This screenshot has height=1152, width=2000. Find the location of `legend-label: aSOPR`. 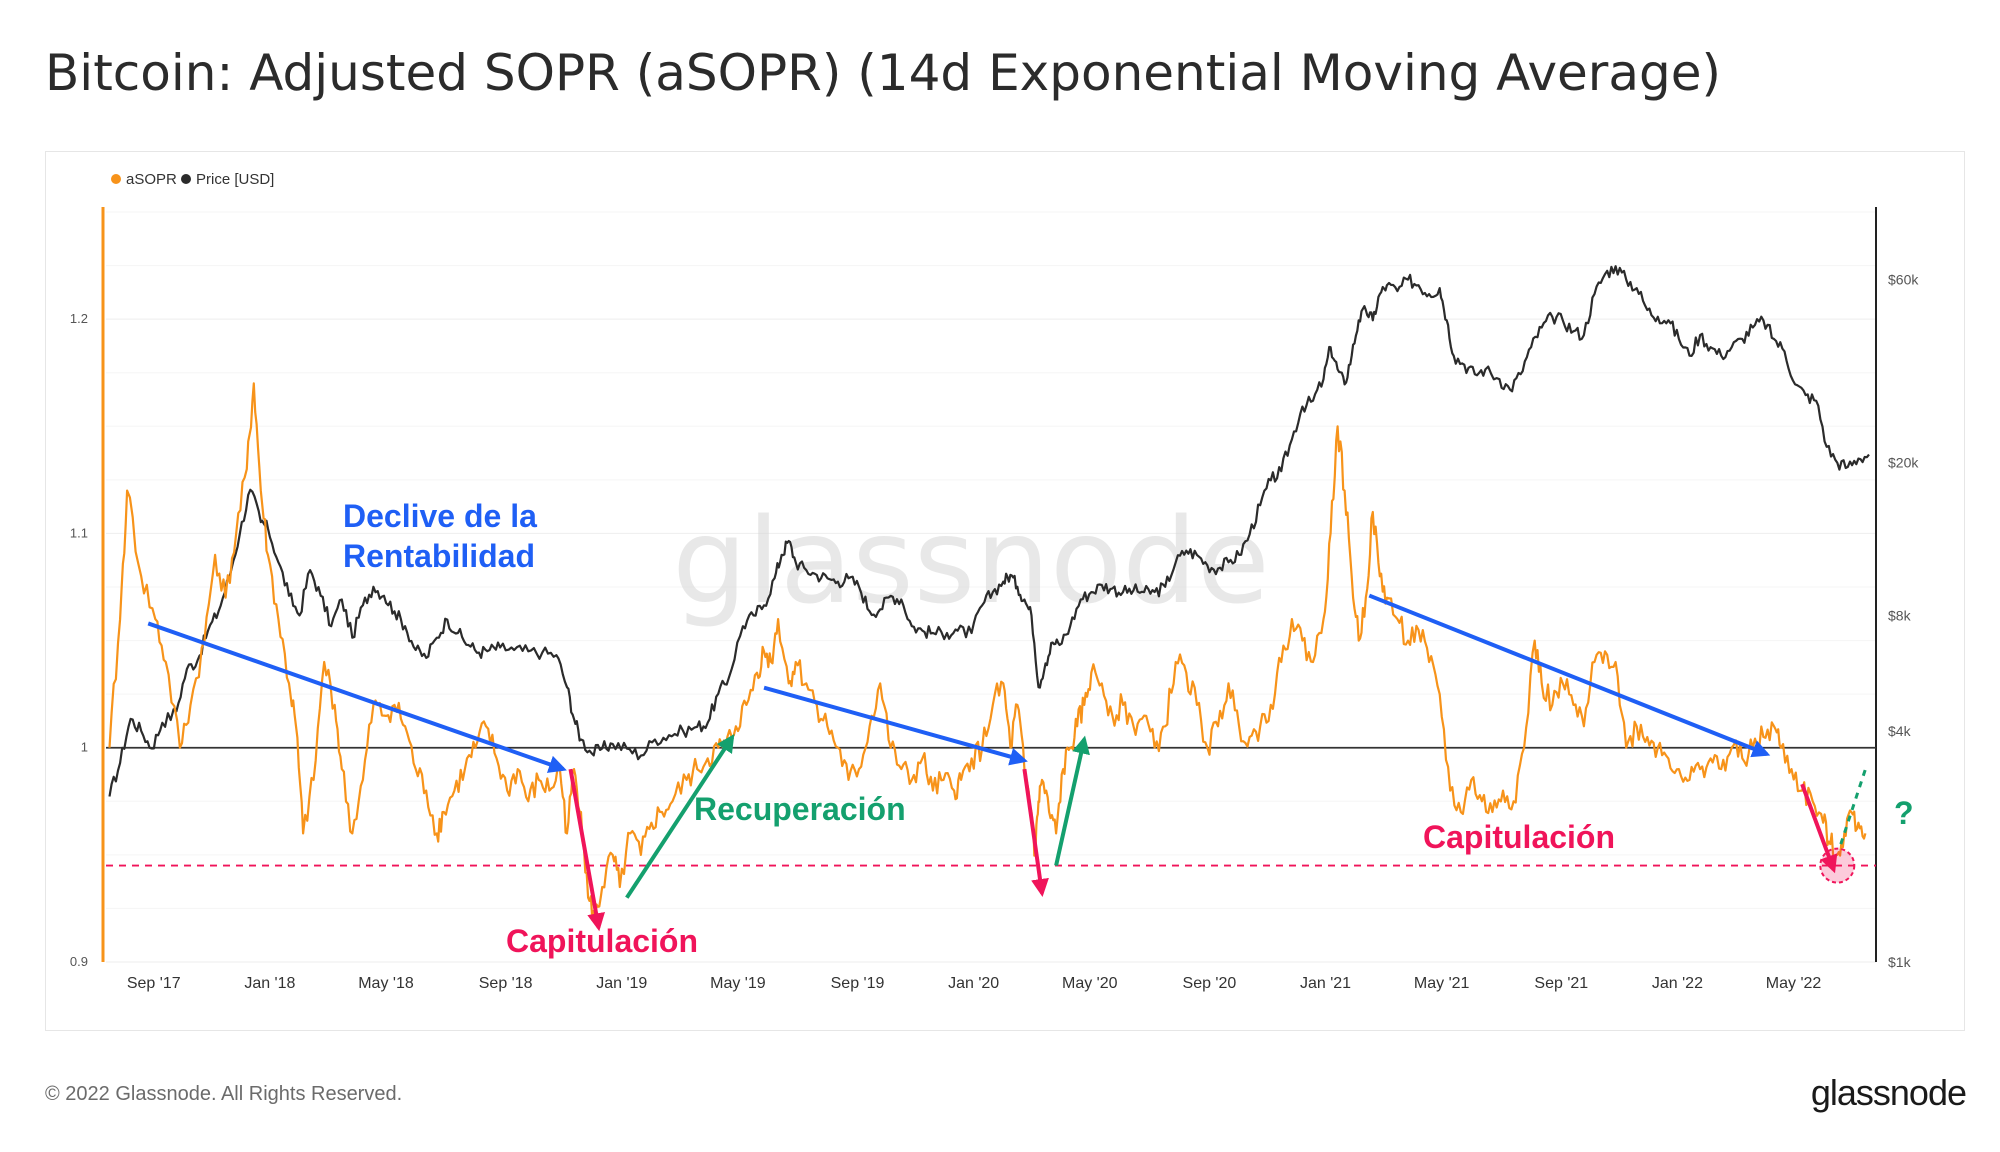

legend-label: aSOPR is located at coordinates (151, 179).